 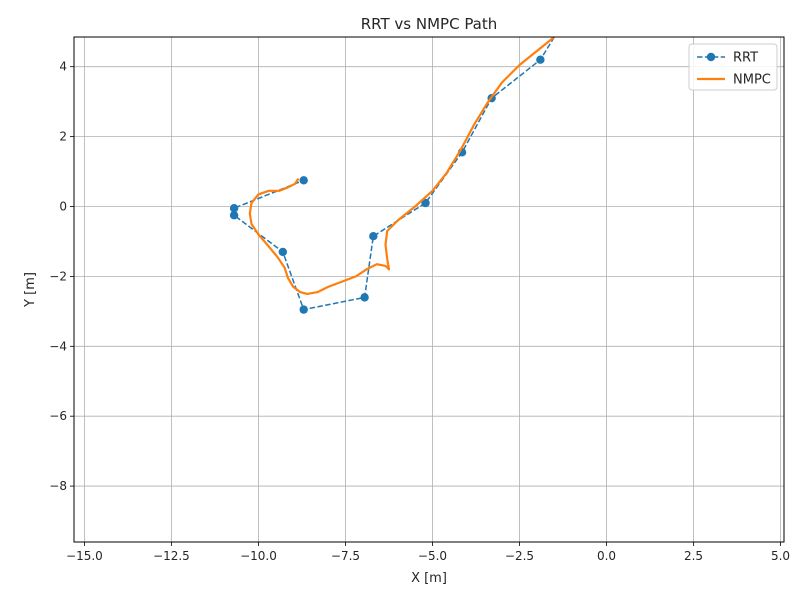 What do you see at coordinates (693, 556) in the screenshot?
I see `x-tick-label: 2.5` at bounding box center [693, 556].